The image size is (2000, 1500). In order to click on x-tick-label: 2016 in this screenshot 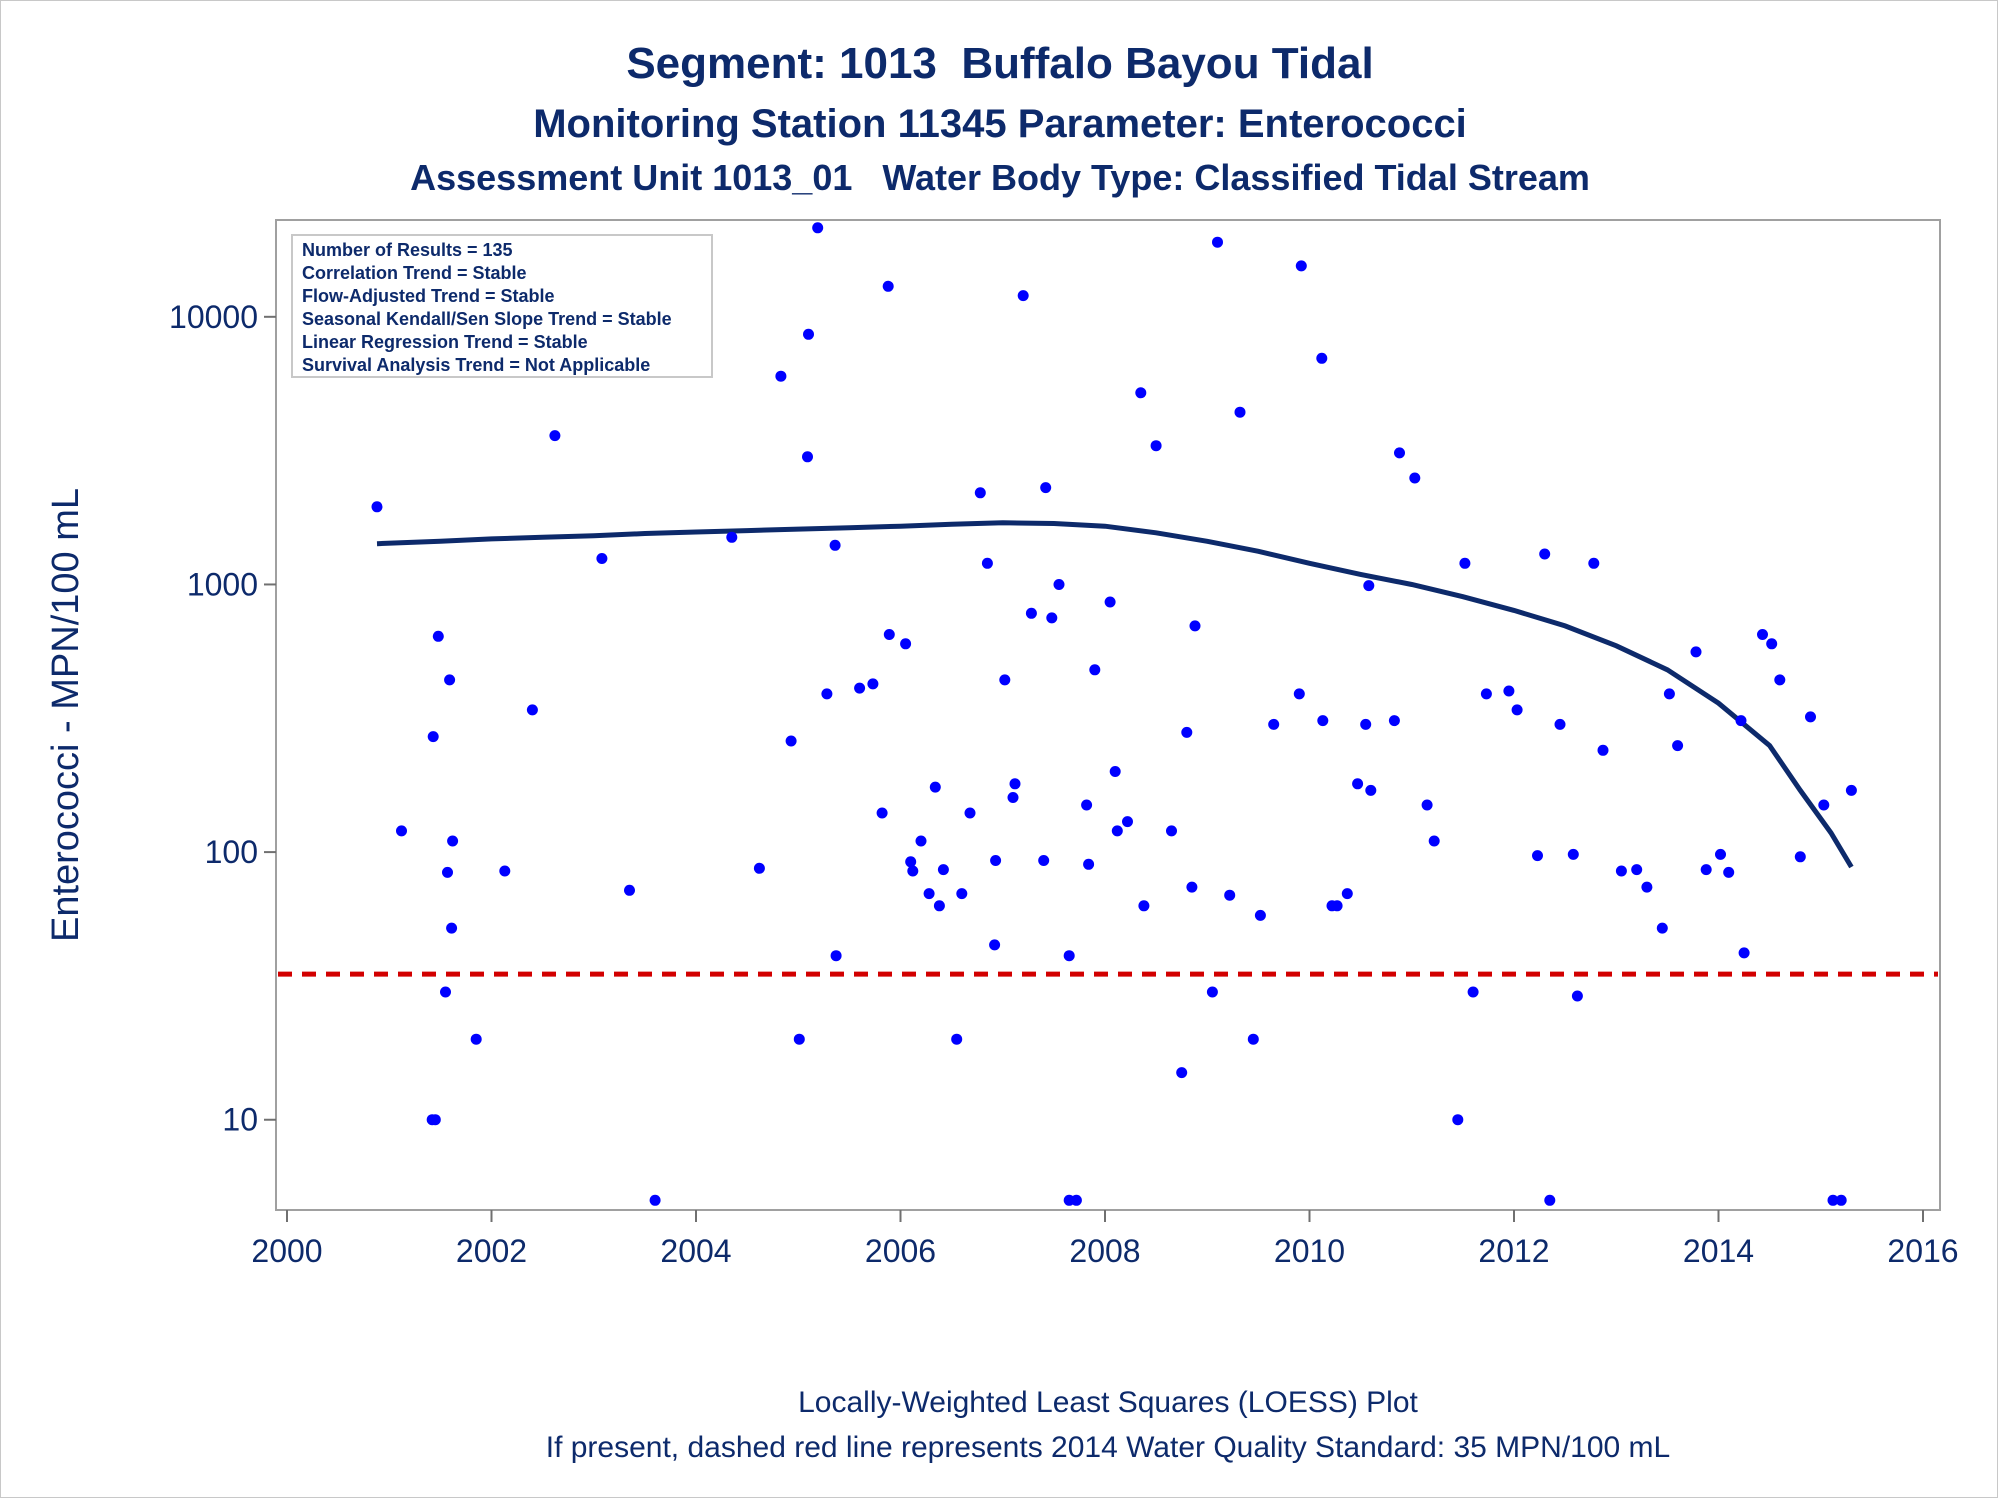, I will do `click(1922, 1251)`.